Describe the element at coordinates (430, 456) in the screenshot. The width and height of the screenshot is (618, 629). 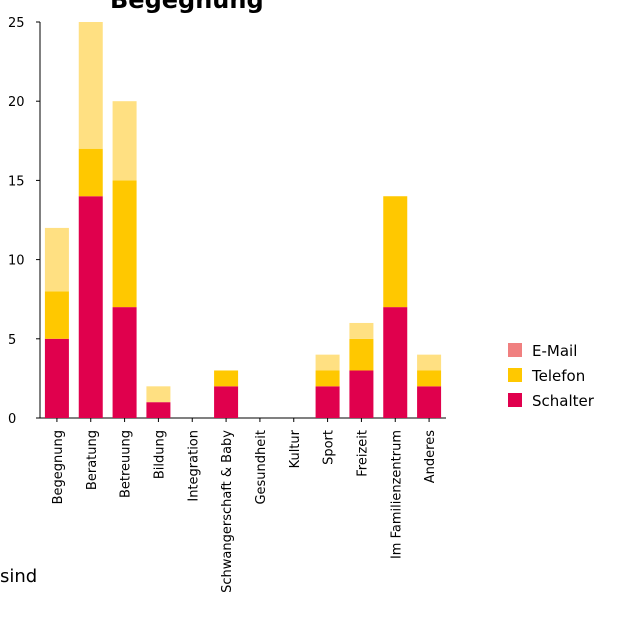
I see `x-category-label: Anderes` at that location.